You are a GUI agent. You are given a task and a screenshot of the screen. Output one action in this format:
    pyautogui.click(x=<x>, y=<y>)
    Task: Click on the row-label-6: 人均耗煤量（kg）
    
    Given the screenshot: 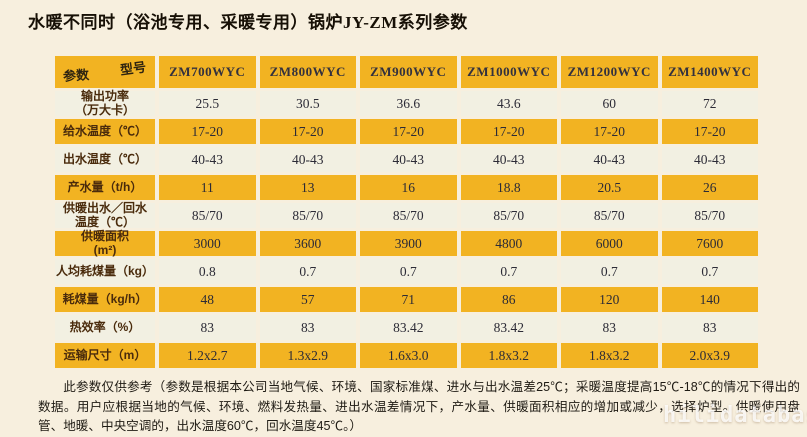 What is the action you would take?
    pyautogui.click(x=105, y=271)
    